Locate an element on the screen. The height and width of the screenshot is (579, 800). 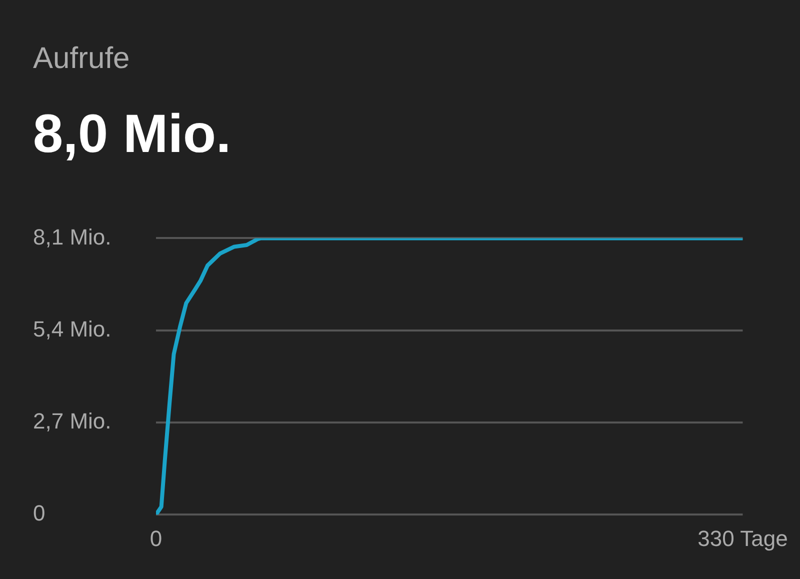
chart-title: Aufrufe is located at coordinates (81, 59).